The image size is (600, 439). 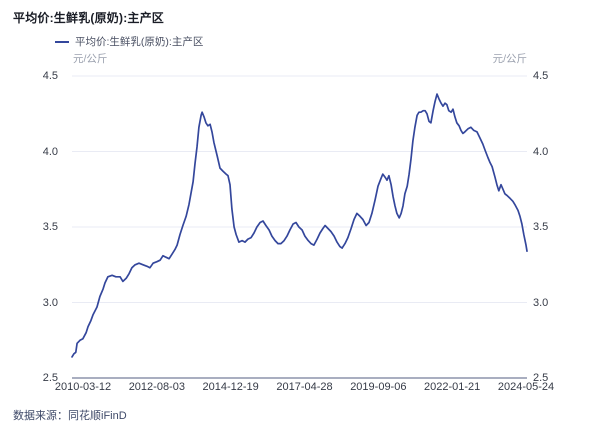 I want to click on y-tick-label-right: 4.5, so click(x=541, y=76).